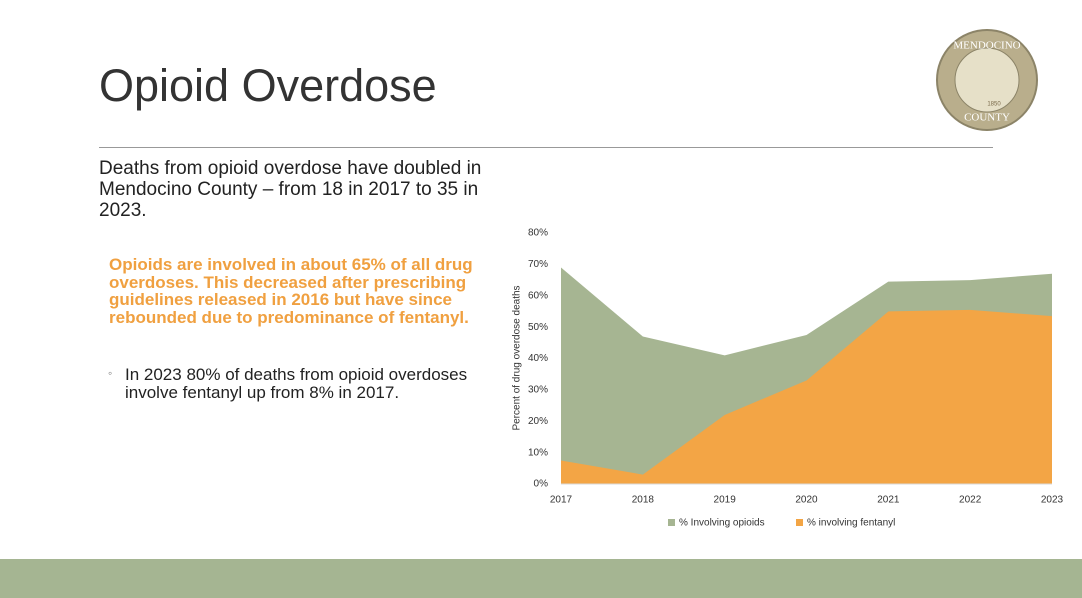 The height and width of the screenshot is (598, 1082). I want to click on x-tick-label: 2022, so click(970, 500).